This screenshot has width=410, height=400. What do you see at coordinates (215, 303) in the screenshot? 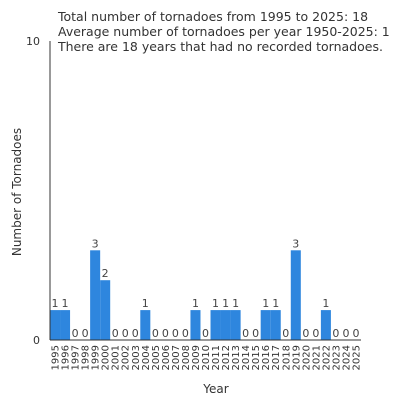
I see `value-label-2011: 1` at bounding box center [215, 303].